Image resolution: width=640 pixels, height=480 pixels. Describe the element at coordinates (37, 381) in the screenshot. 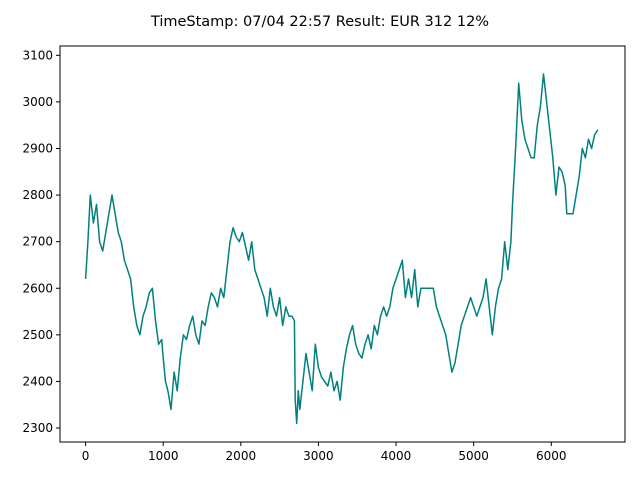

I see `y-tick-label: 2400` at that location.